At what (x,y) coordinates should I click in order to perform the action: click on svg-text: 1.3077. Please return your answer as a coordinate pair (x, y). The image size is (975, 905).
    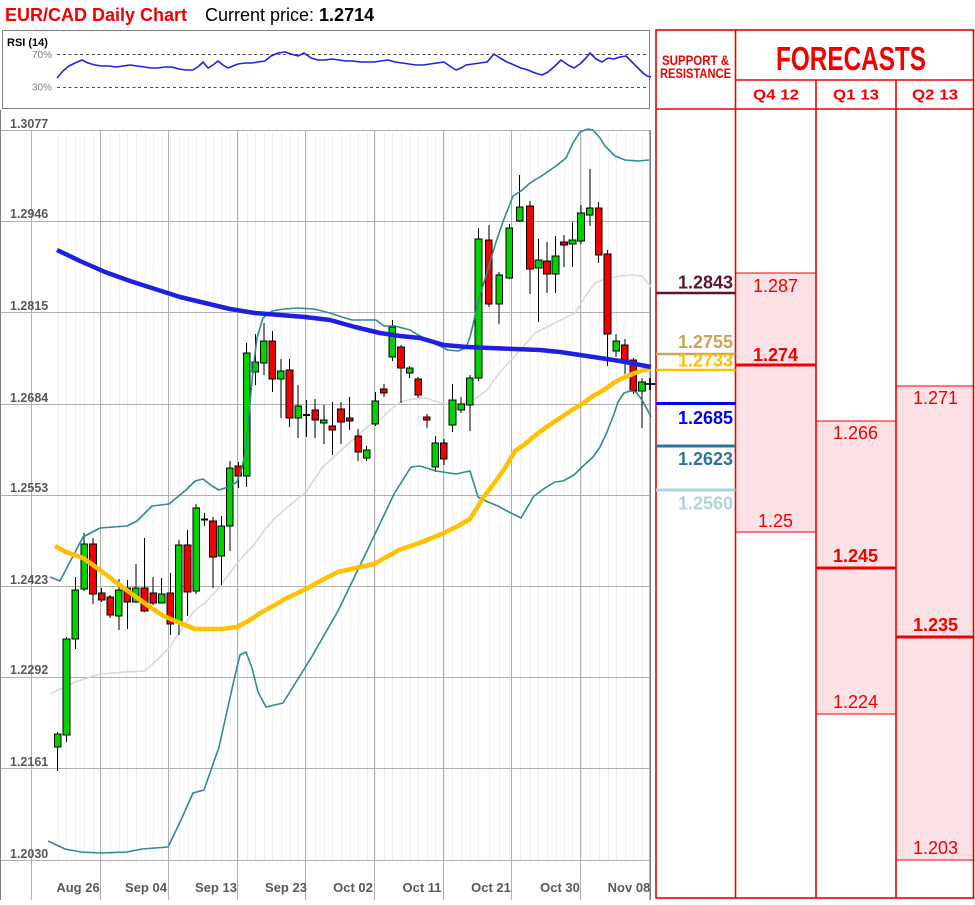
    Looking at the image, I should click on (29, 124).